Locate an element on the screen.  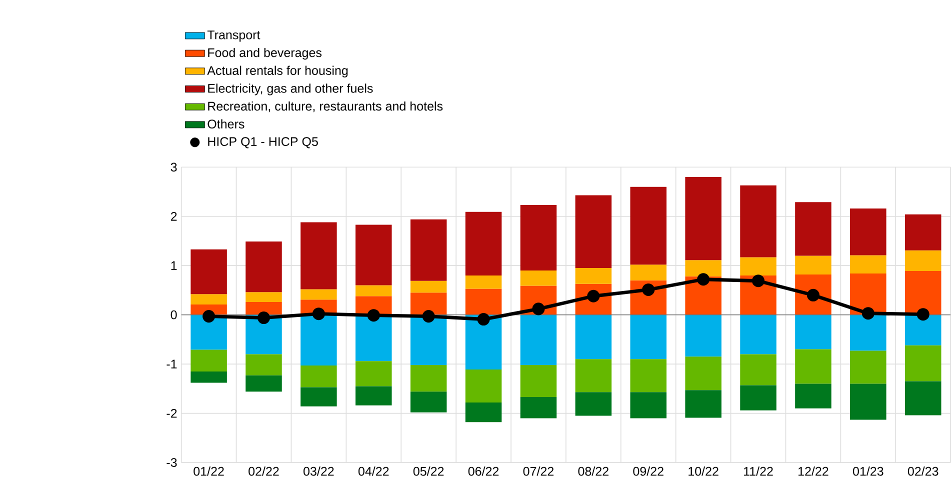
x-tick-label: 01/23 is located at coordinates (868, 471).